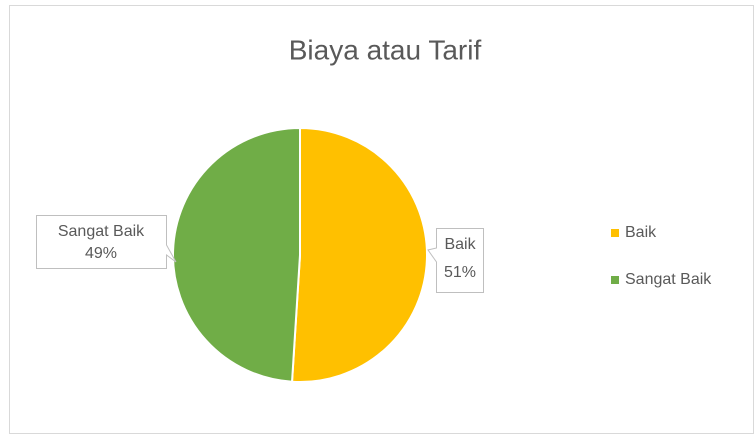  Describe the element at coordinates (668, 279) in the screenshot. I see `legend-label: Sangat Baik` at that location.